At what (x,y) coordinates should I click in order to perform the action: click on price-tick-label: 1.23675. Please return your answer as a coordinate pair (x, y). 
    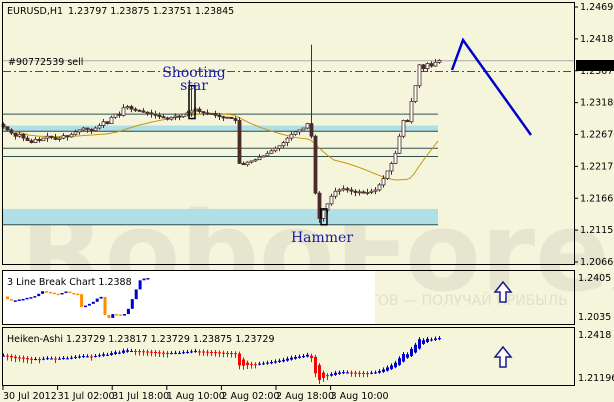
    Looking at the image, I should click on (597, 71).